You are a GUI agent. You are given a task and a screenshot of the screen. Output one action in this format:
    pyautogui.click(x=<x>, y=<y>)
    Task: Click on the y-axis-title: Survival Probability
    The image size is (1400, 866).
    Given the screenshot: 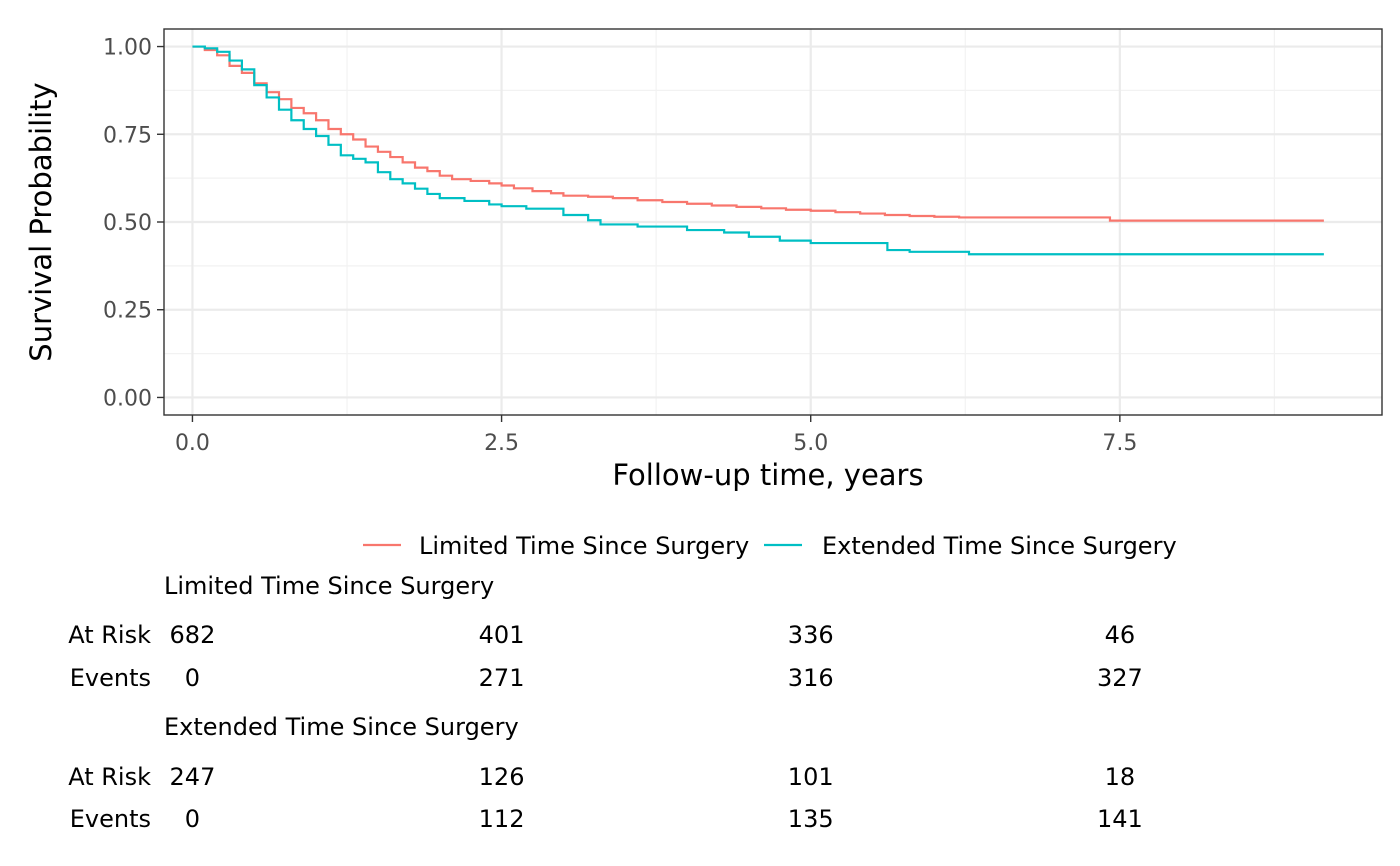 What is the action you would take?
    pyautogui.click(x=41, y=221)
    